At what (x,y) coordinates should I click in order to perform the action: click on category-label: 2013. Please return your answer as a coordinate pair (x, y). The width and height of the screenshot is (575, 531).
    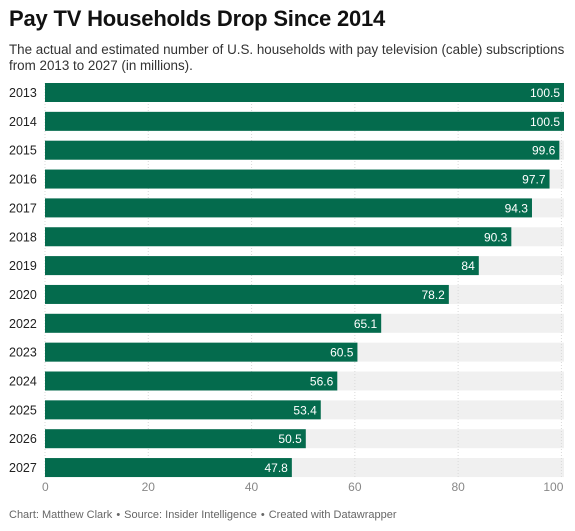
    Looking at the image, I should click on (23, 93).